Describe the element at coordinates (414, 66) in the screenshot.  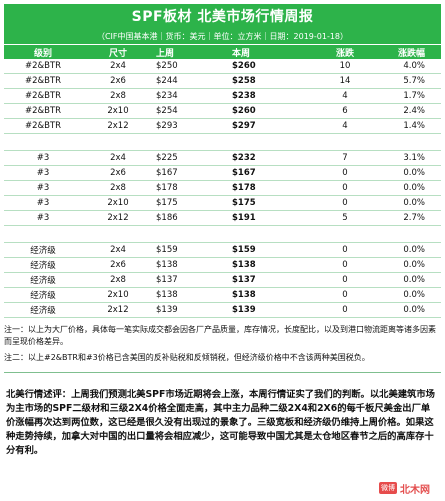
I see `change-pct-cell: 4.0%` at that location.